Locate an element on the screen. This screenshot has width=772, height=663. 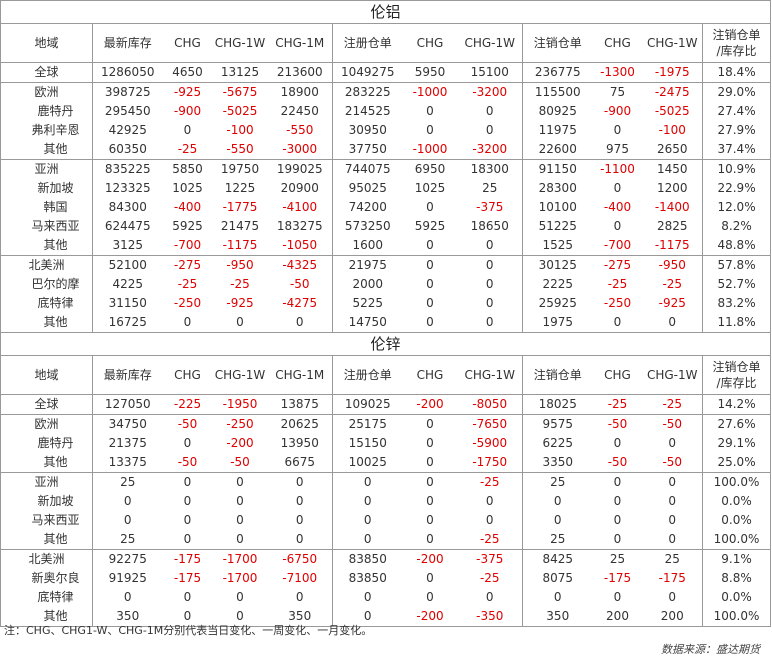
table-cell: 5950 is located at coordinates (430, 72).